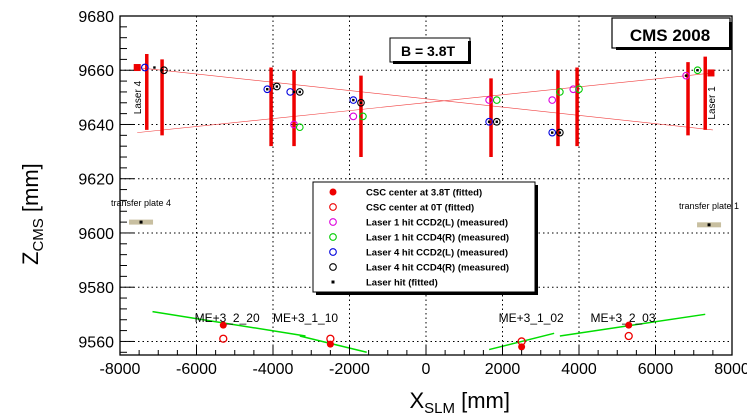  I want to click on legend-label: Laser hit (fitted), so click(402, 283).